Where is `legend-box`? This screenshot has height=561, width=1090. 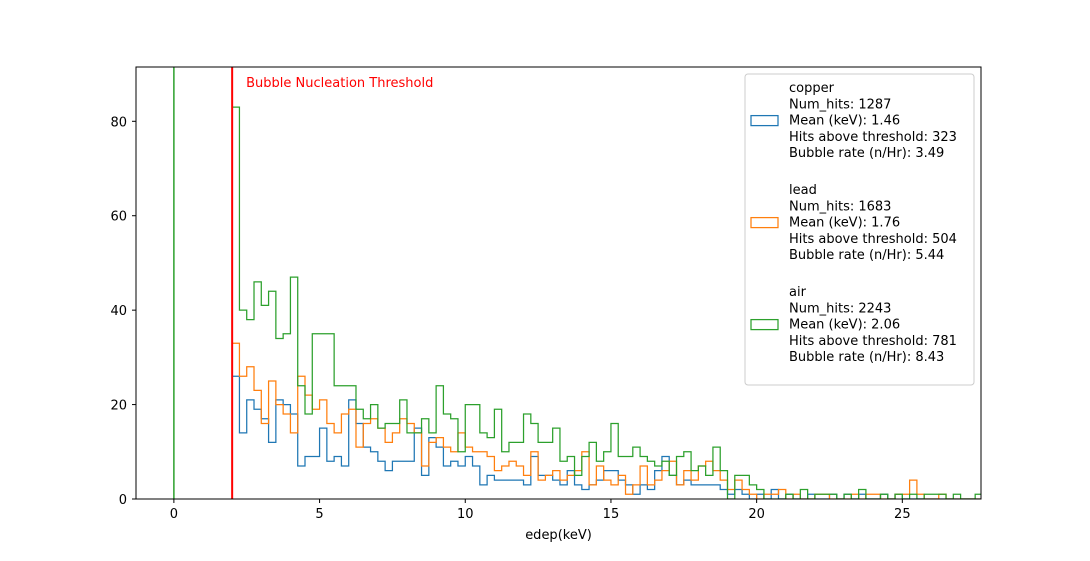
legend-box is located at coordinates (859, 229).